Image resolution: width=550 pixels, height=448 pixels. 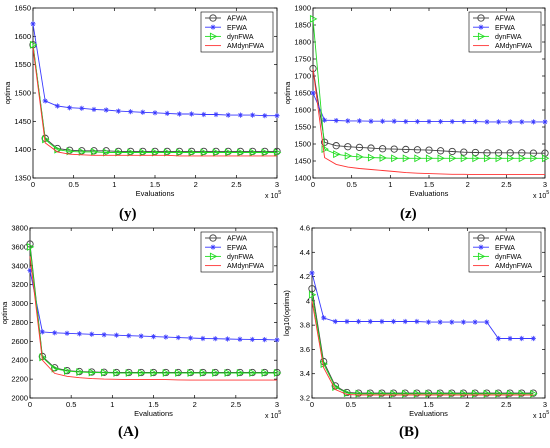 I want to click on legend-entry: AMdynFWA, so click(x=245, y=46).